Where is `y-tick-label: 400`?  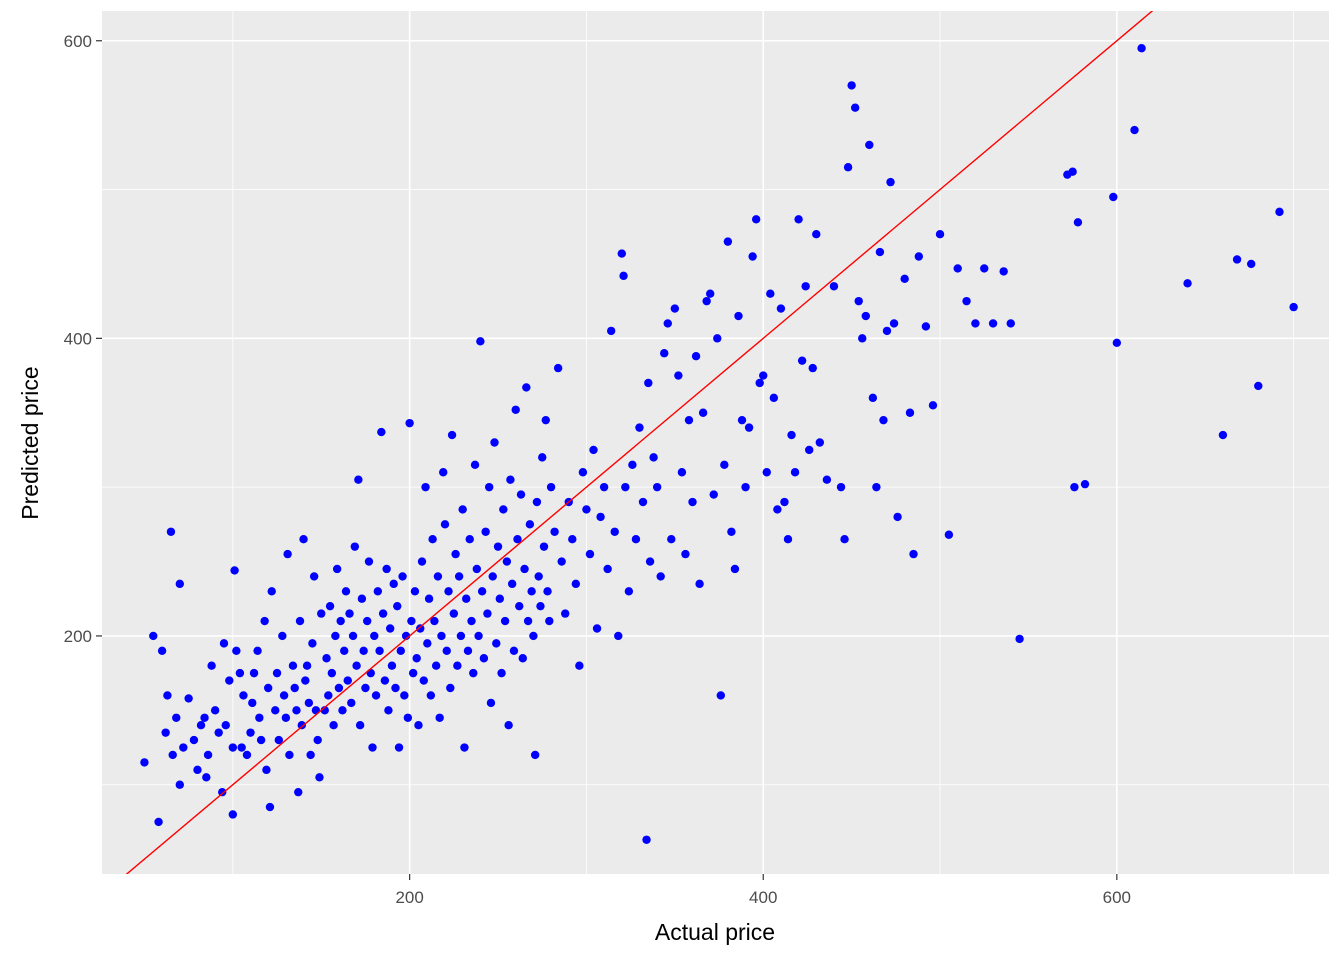 y-tick-label: 400 is located at coordinates (78, 338).